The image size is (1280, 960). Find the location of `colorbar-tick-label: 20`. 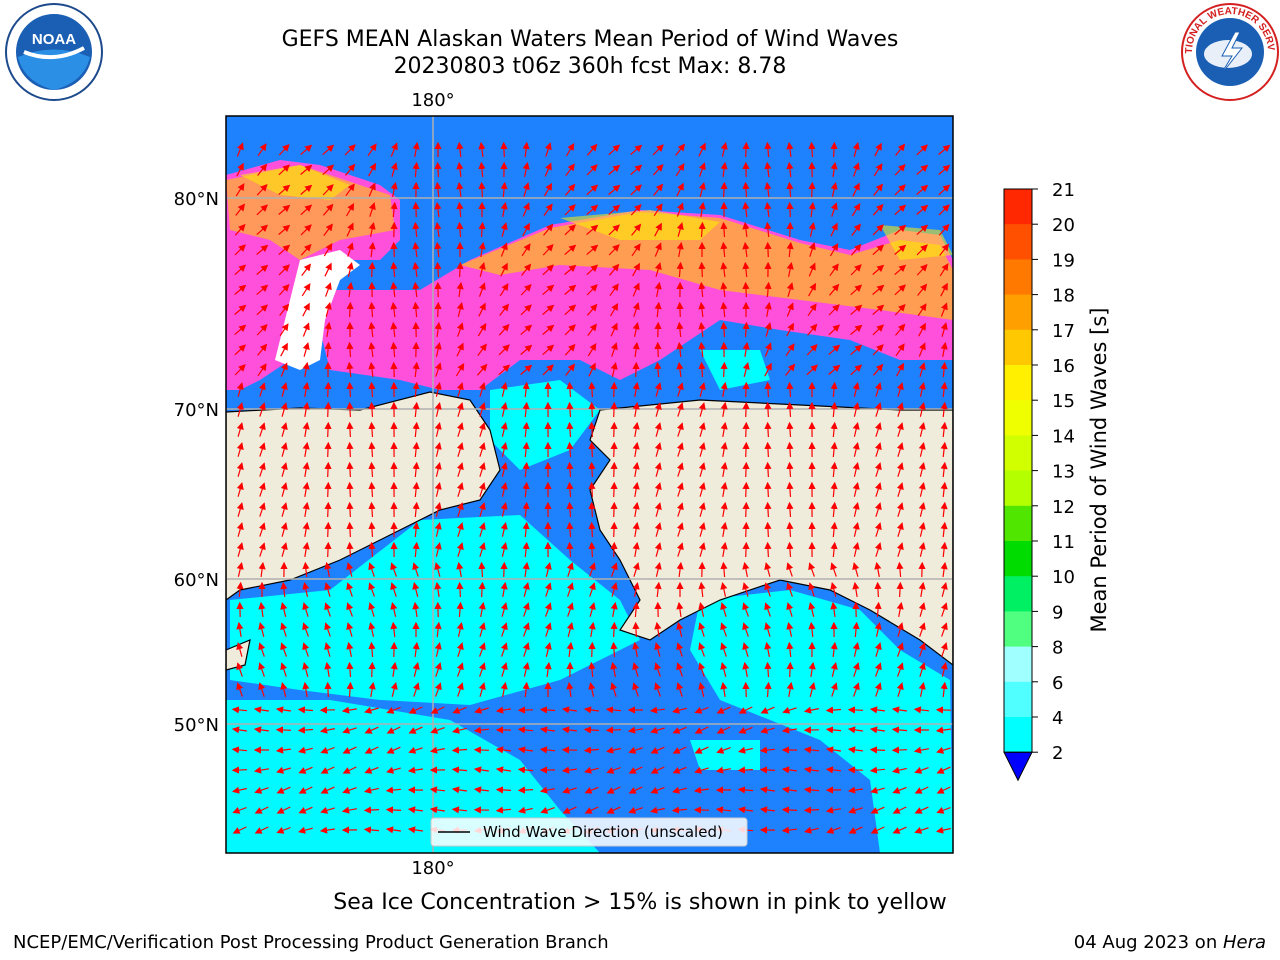

colorbar-tick-label: 20 is located at coordinates (1063, 225).